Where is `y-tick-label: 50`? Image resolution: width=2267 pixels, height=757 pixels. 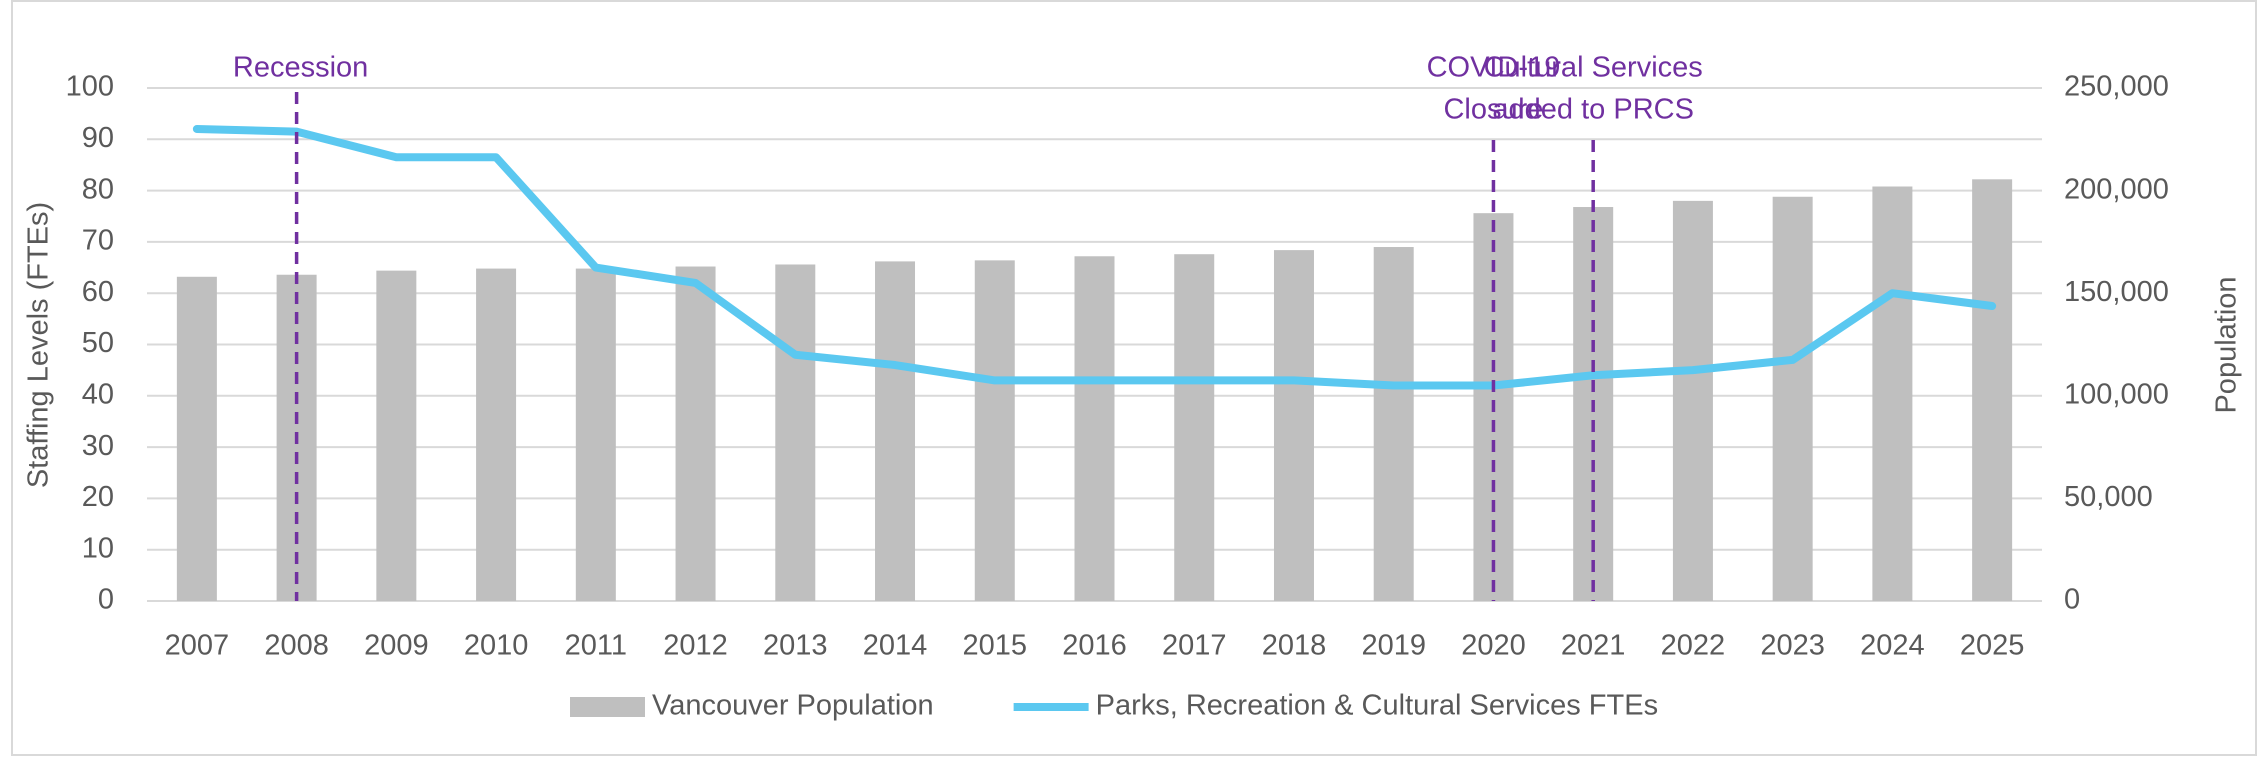 y-tick-label: 50 is located at coordinates (98, 343).